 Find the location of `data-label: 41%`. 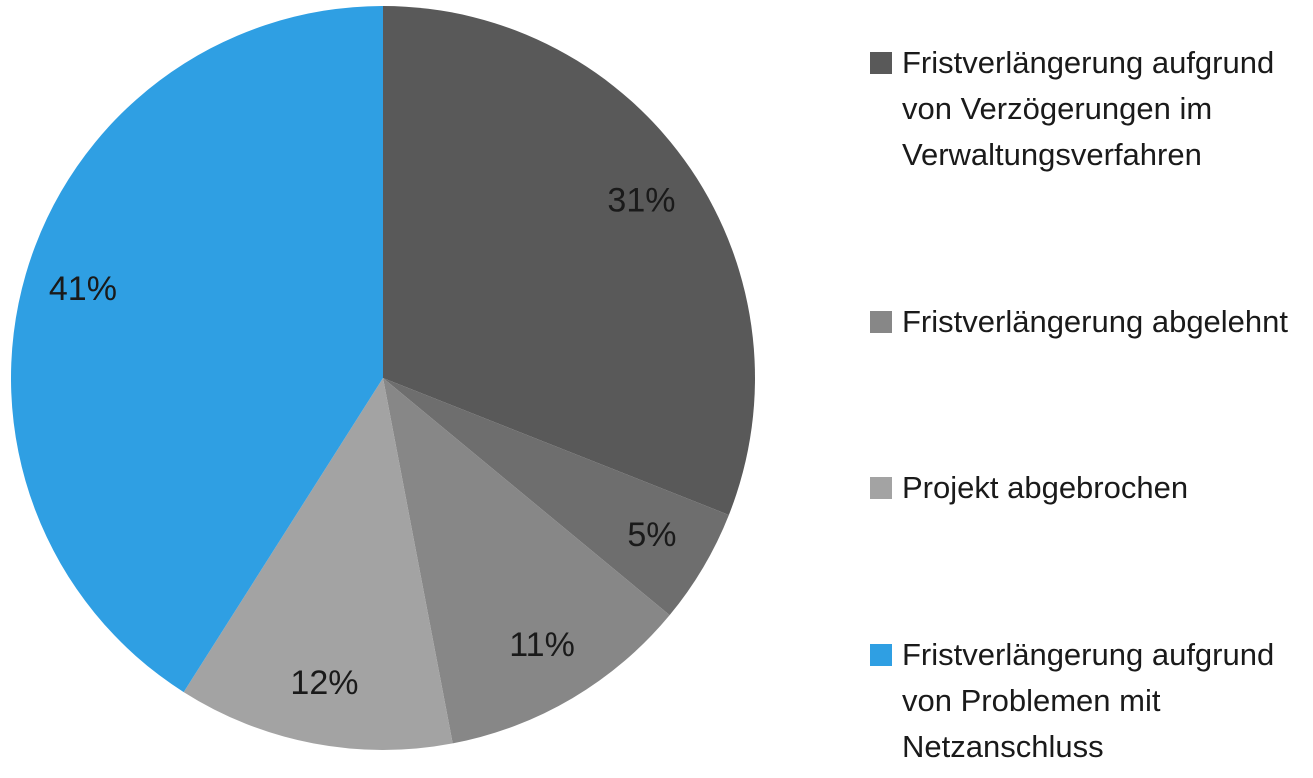

data-label: 41% is located at coordinates (83, 289).